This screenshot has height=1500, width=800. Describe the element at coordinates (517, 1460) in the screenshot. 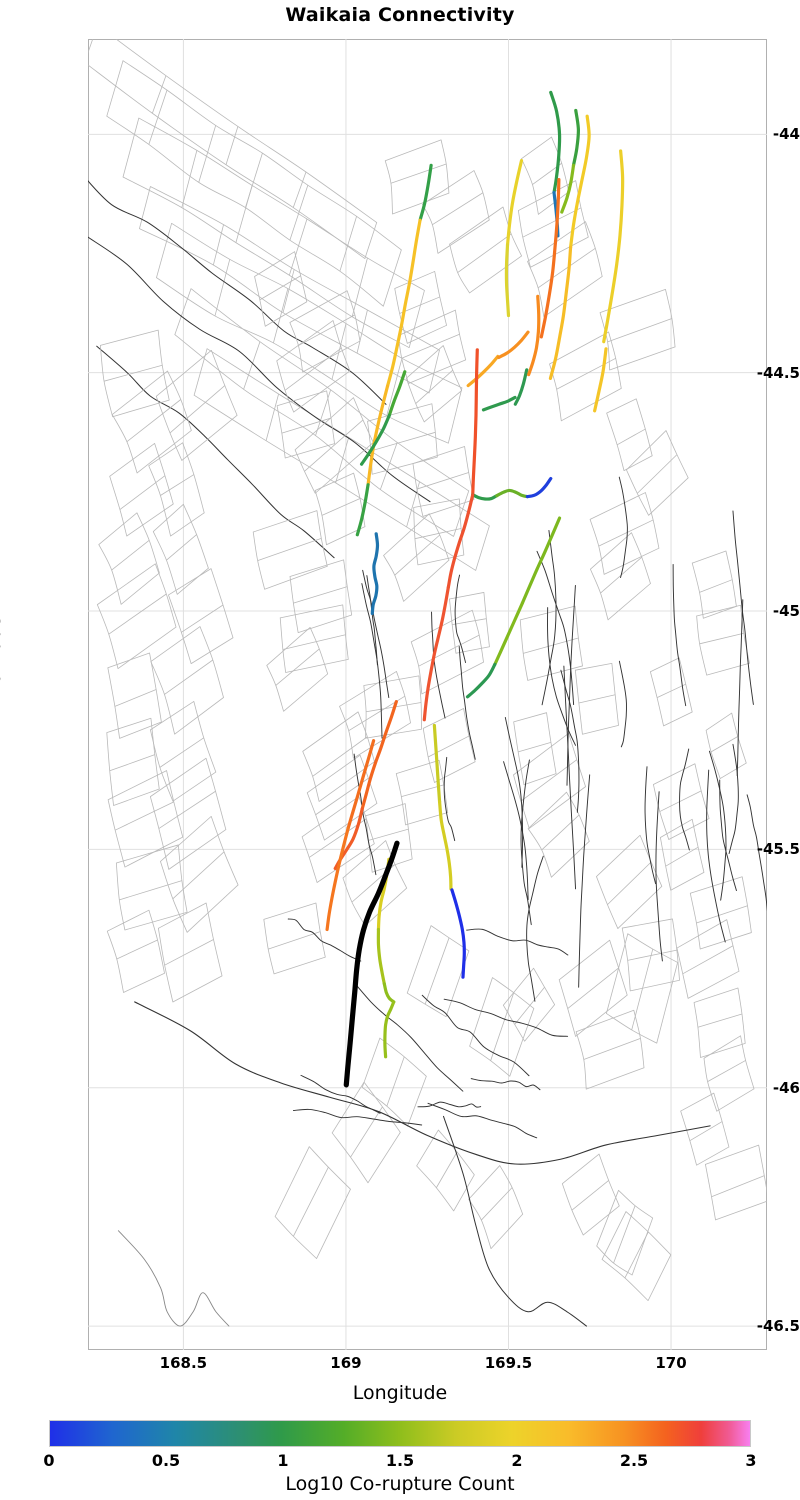

I see `colorbar-tick-label: 2` at that location.